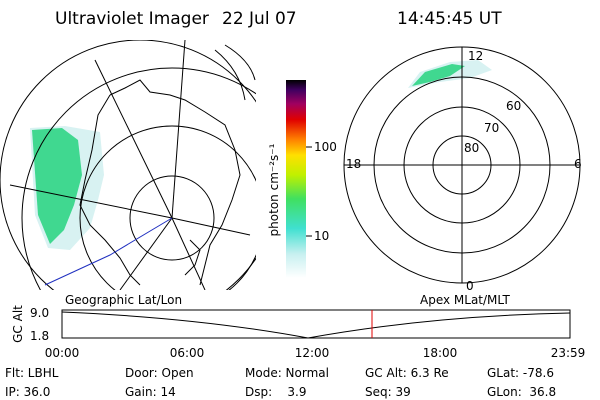 This screenshot has width=600, height=400. What do you see at coordinates (388, 392) in the screenshot?
I see `status-field: Seq: 39` at bounding box center [388, 392].